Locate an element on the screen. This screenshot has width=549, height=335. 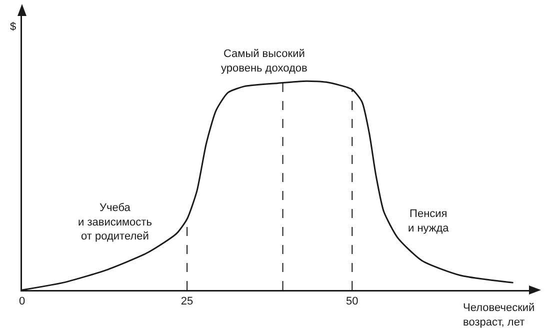
annotation: Пенсия и нужда is located at coordinates (429, 221).